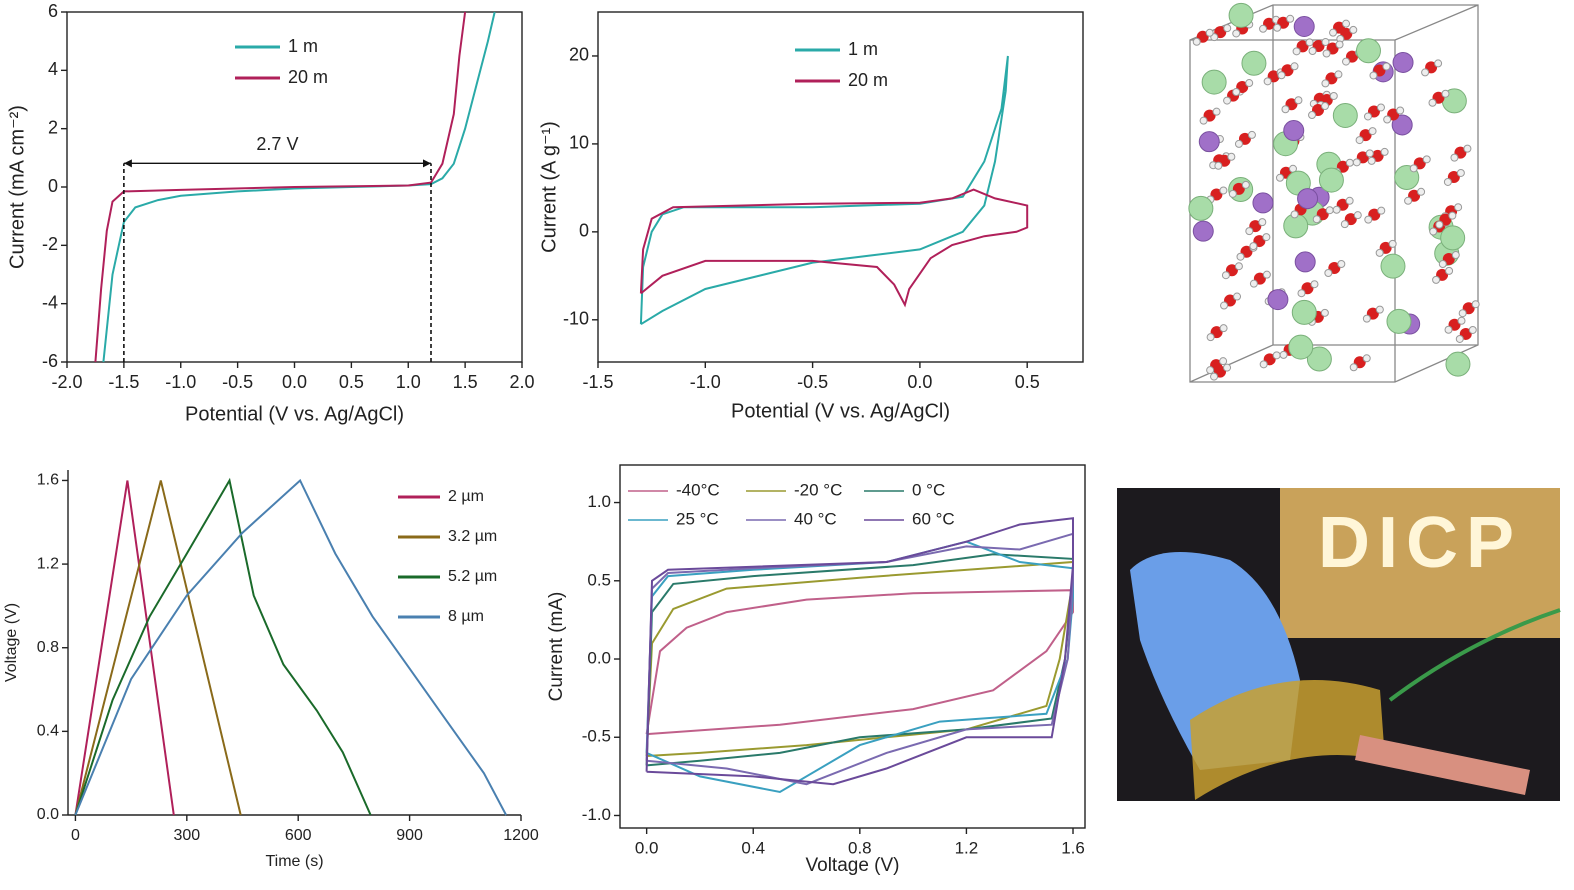 Image resolution: width=1574 pixels, height=890 pixels. I want to click on y-tick-label: -2, so click(50, 244).